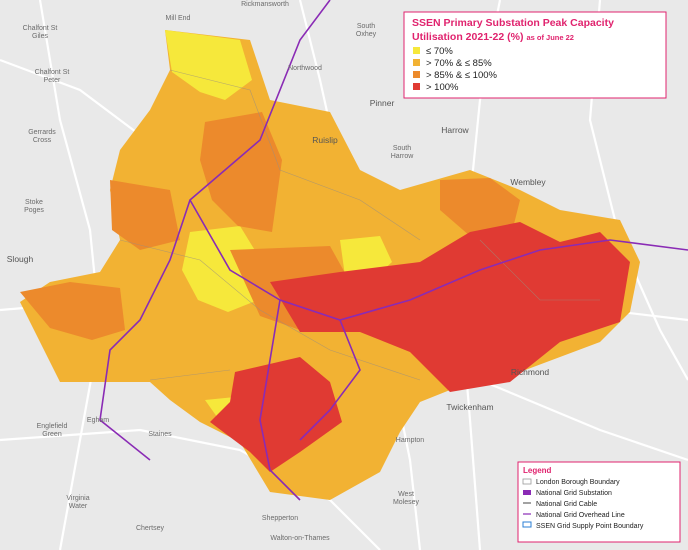 This screenshot has height=550, width=688. I want to click on place-label: Hampton, so click(410, 440).